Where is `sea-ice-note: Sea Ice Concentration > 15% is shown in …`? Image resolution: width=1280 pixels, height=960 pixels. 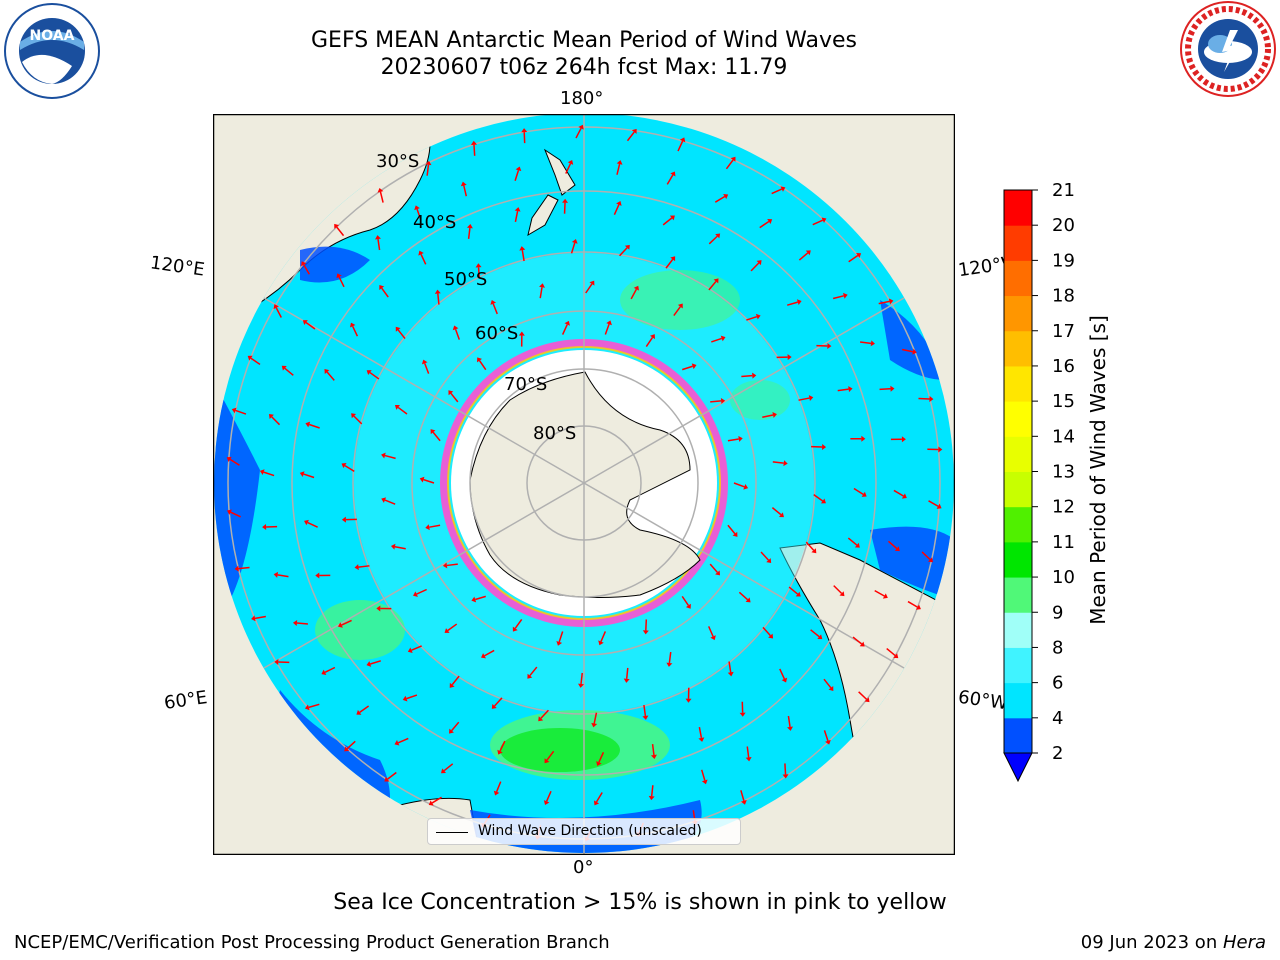
sea-ice-note: Sea Ice Concentration > 15% is shown in … is located at coordinates (640, 902).